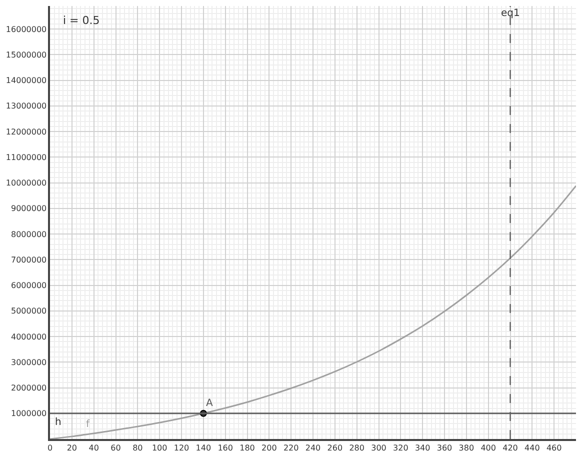  What do you see at coordinates (291, 447) in the screenshot?
I see `x-tick-label: 220` at bounding box center [291, 447].